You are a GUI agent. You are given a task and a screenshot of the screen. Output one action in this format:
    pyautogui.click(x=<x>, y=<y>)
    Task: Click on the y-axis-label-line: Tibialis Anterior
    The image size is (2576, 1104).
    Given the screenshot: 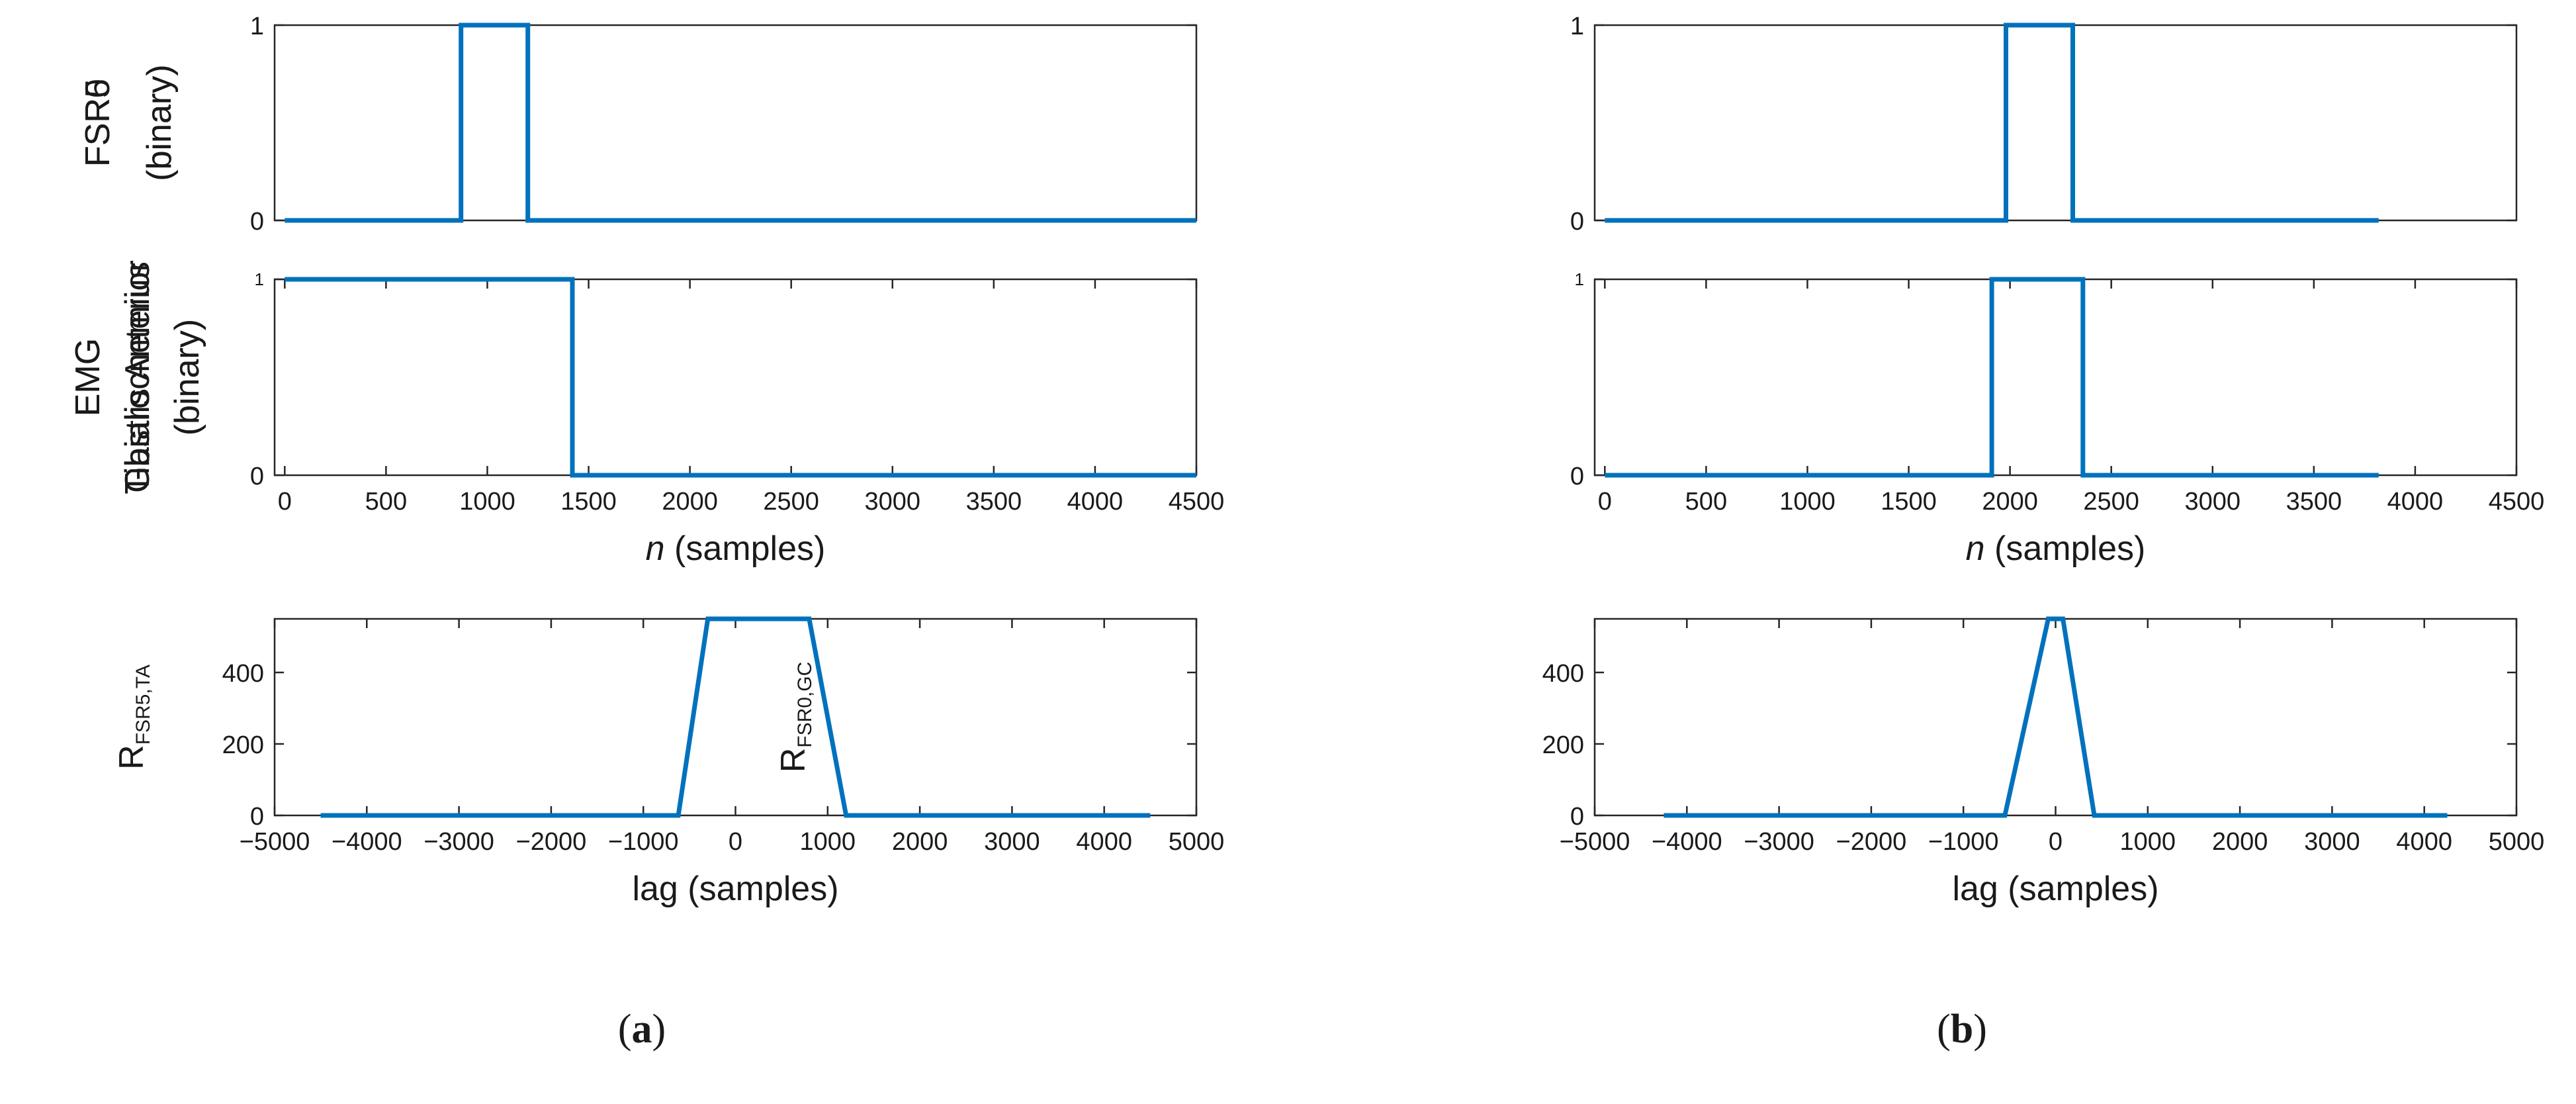 What is the action you would take?
    pyautogui.click(x=137, y=377)
    